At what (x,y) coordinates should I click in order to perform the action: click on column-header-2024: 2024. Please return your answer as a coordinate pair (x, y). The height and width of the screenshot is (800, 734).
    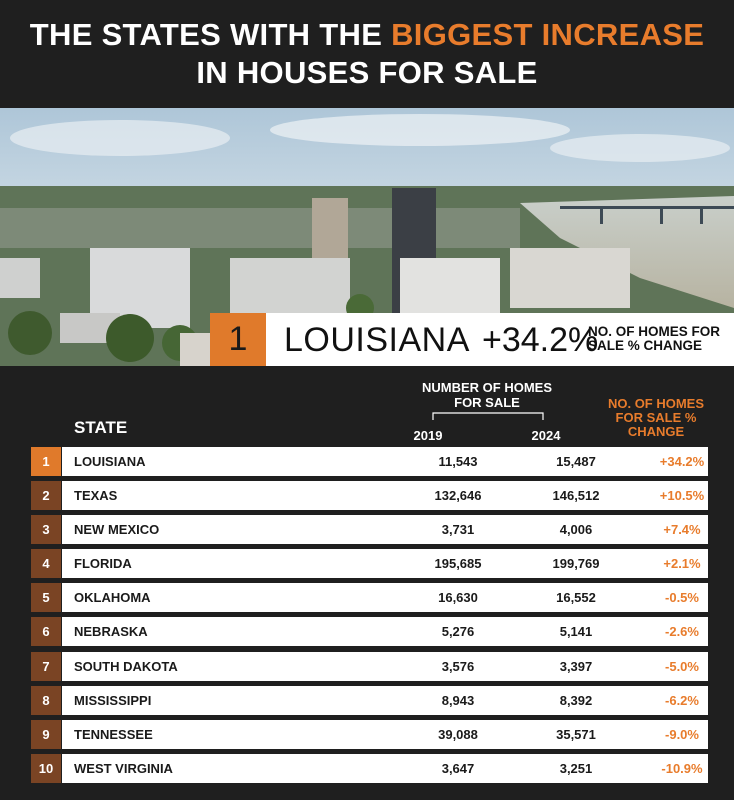
    Looking at the image, I should click on (546, 435).